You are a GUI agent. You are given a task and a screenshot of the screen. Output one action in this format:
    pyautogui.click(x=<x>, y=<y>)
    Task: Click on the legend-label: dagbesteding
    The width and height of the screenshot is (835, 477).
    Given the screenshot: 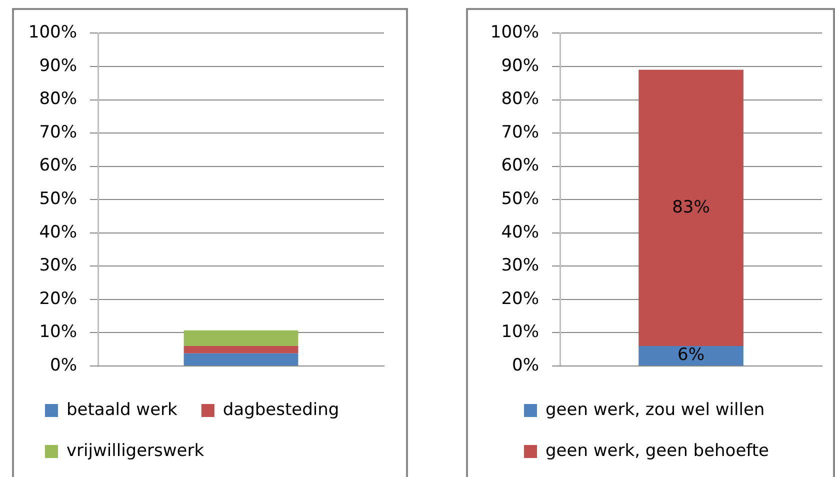 What is the action you would take?
    pyautogui.click(x=281, y=410)
    